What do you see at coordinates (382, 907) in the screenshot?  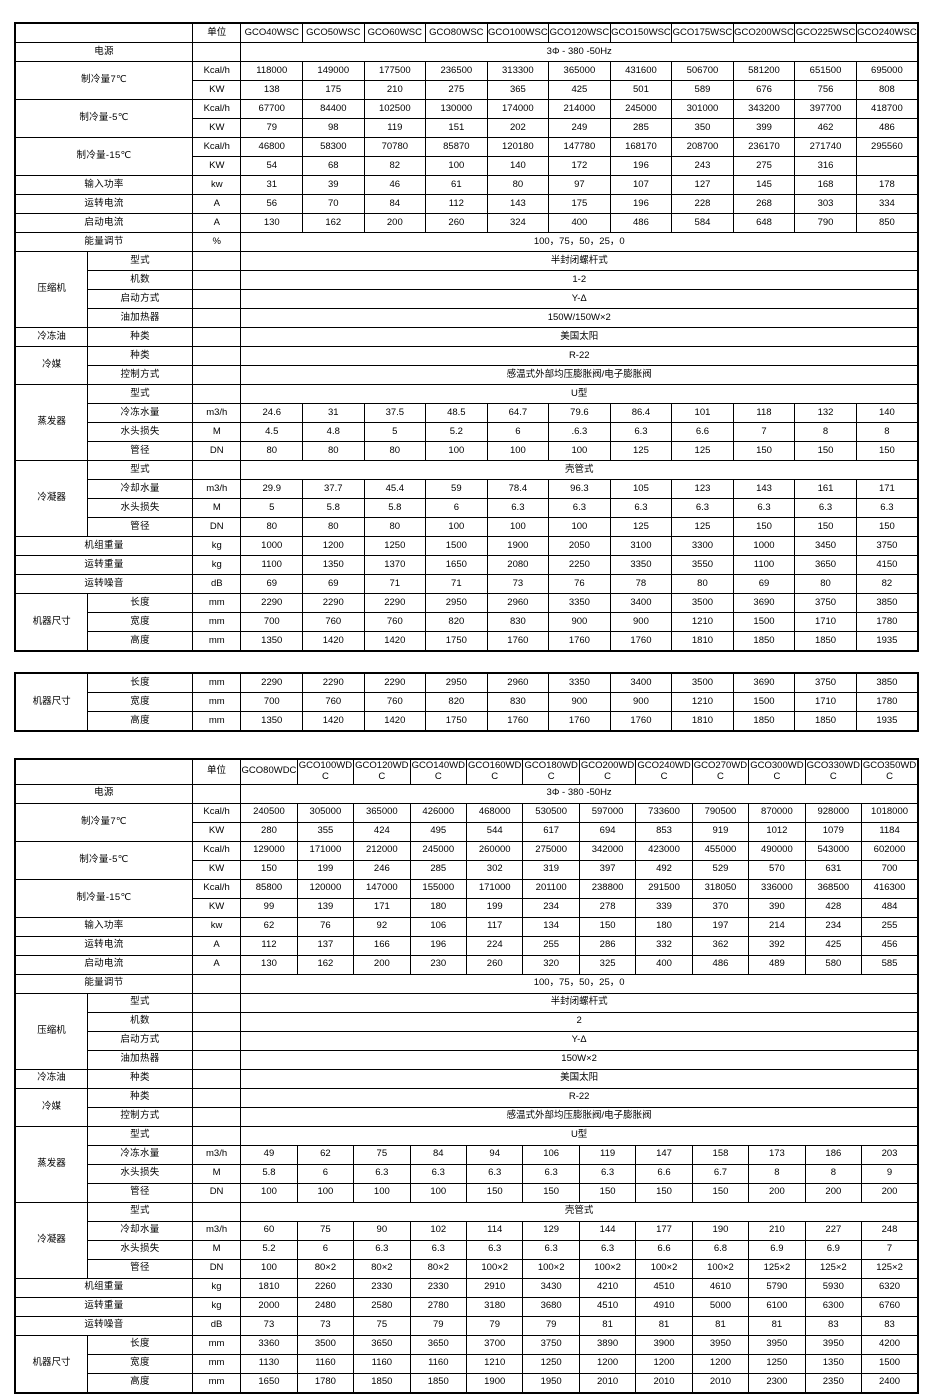 I see `data-cell: 171` at bounding box center [382, 907].